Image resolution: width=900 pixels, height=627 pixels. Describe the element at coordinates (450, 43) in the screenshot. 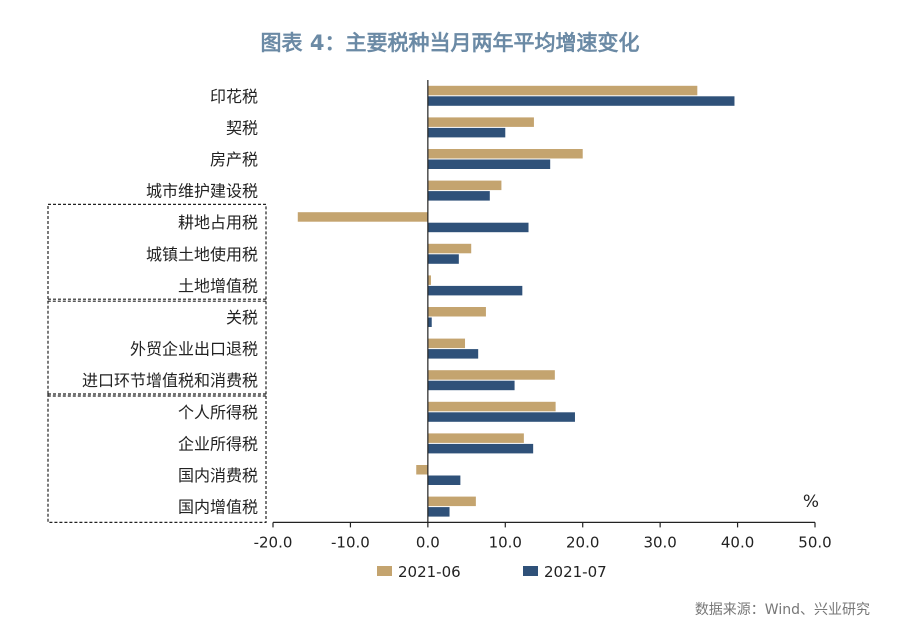

I see `chart-title: 图表 4：主要税种当月两年平均增速变化` at that location.